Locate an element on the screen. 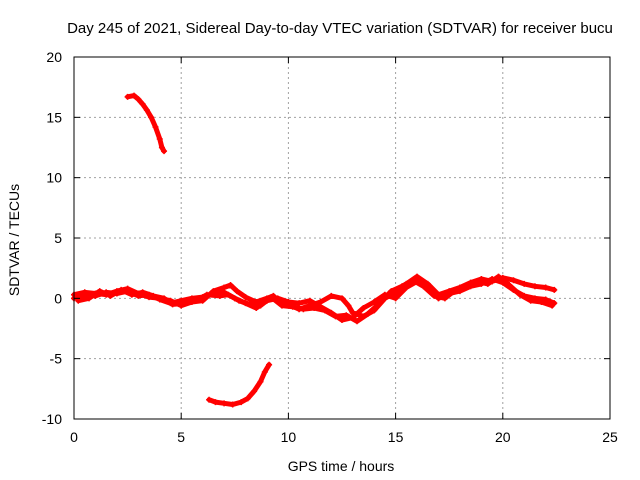  x-tick-label: 10 is located at coordinates (289, 437).